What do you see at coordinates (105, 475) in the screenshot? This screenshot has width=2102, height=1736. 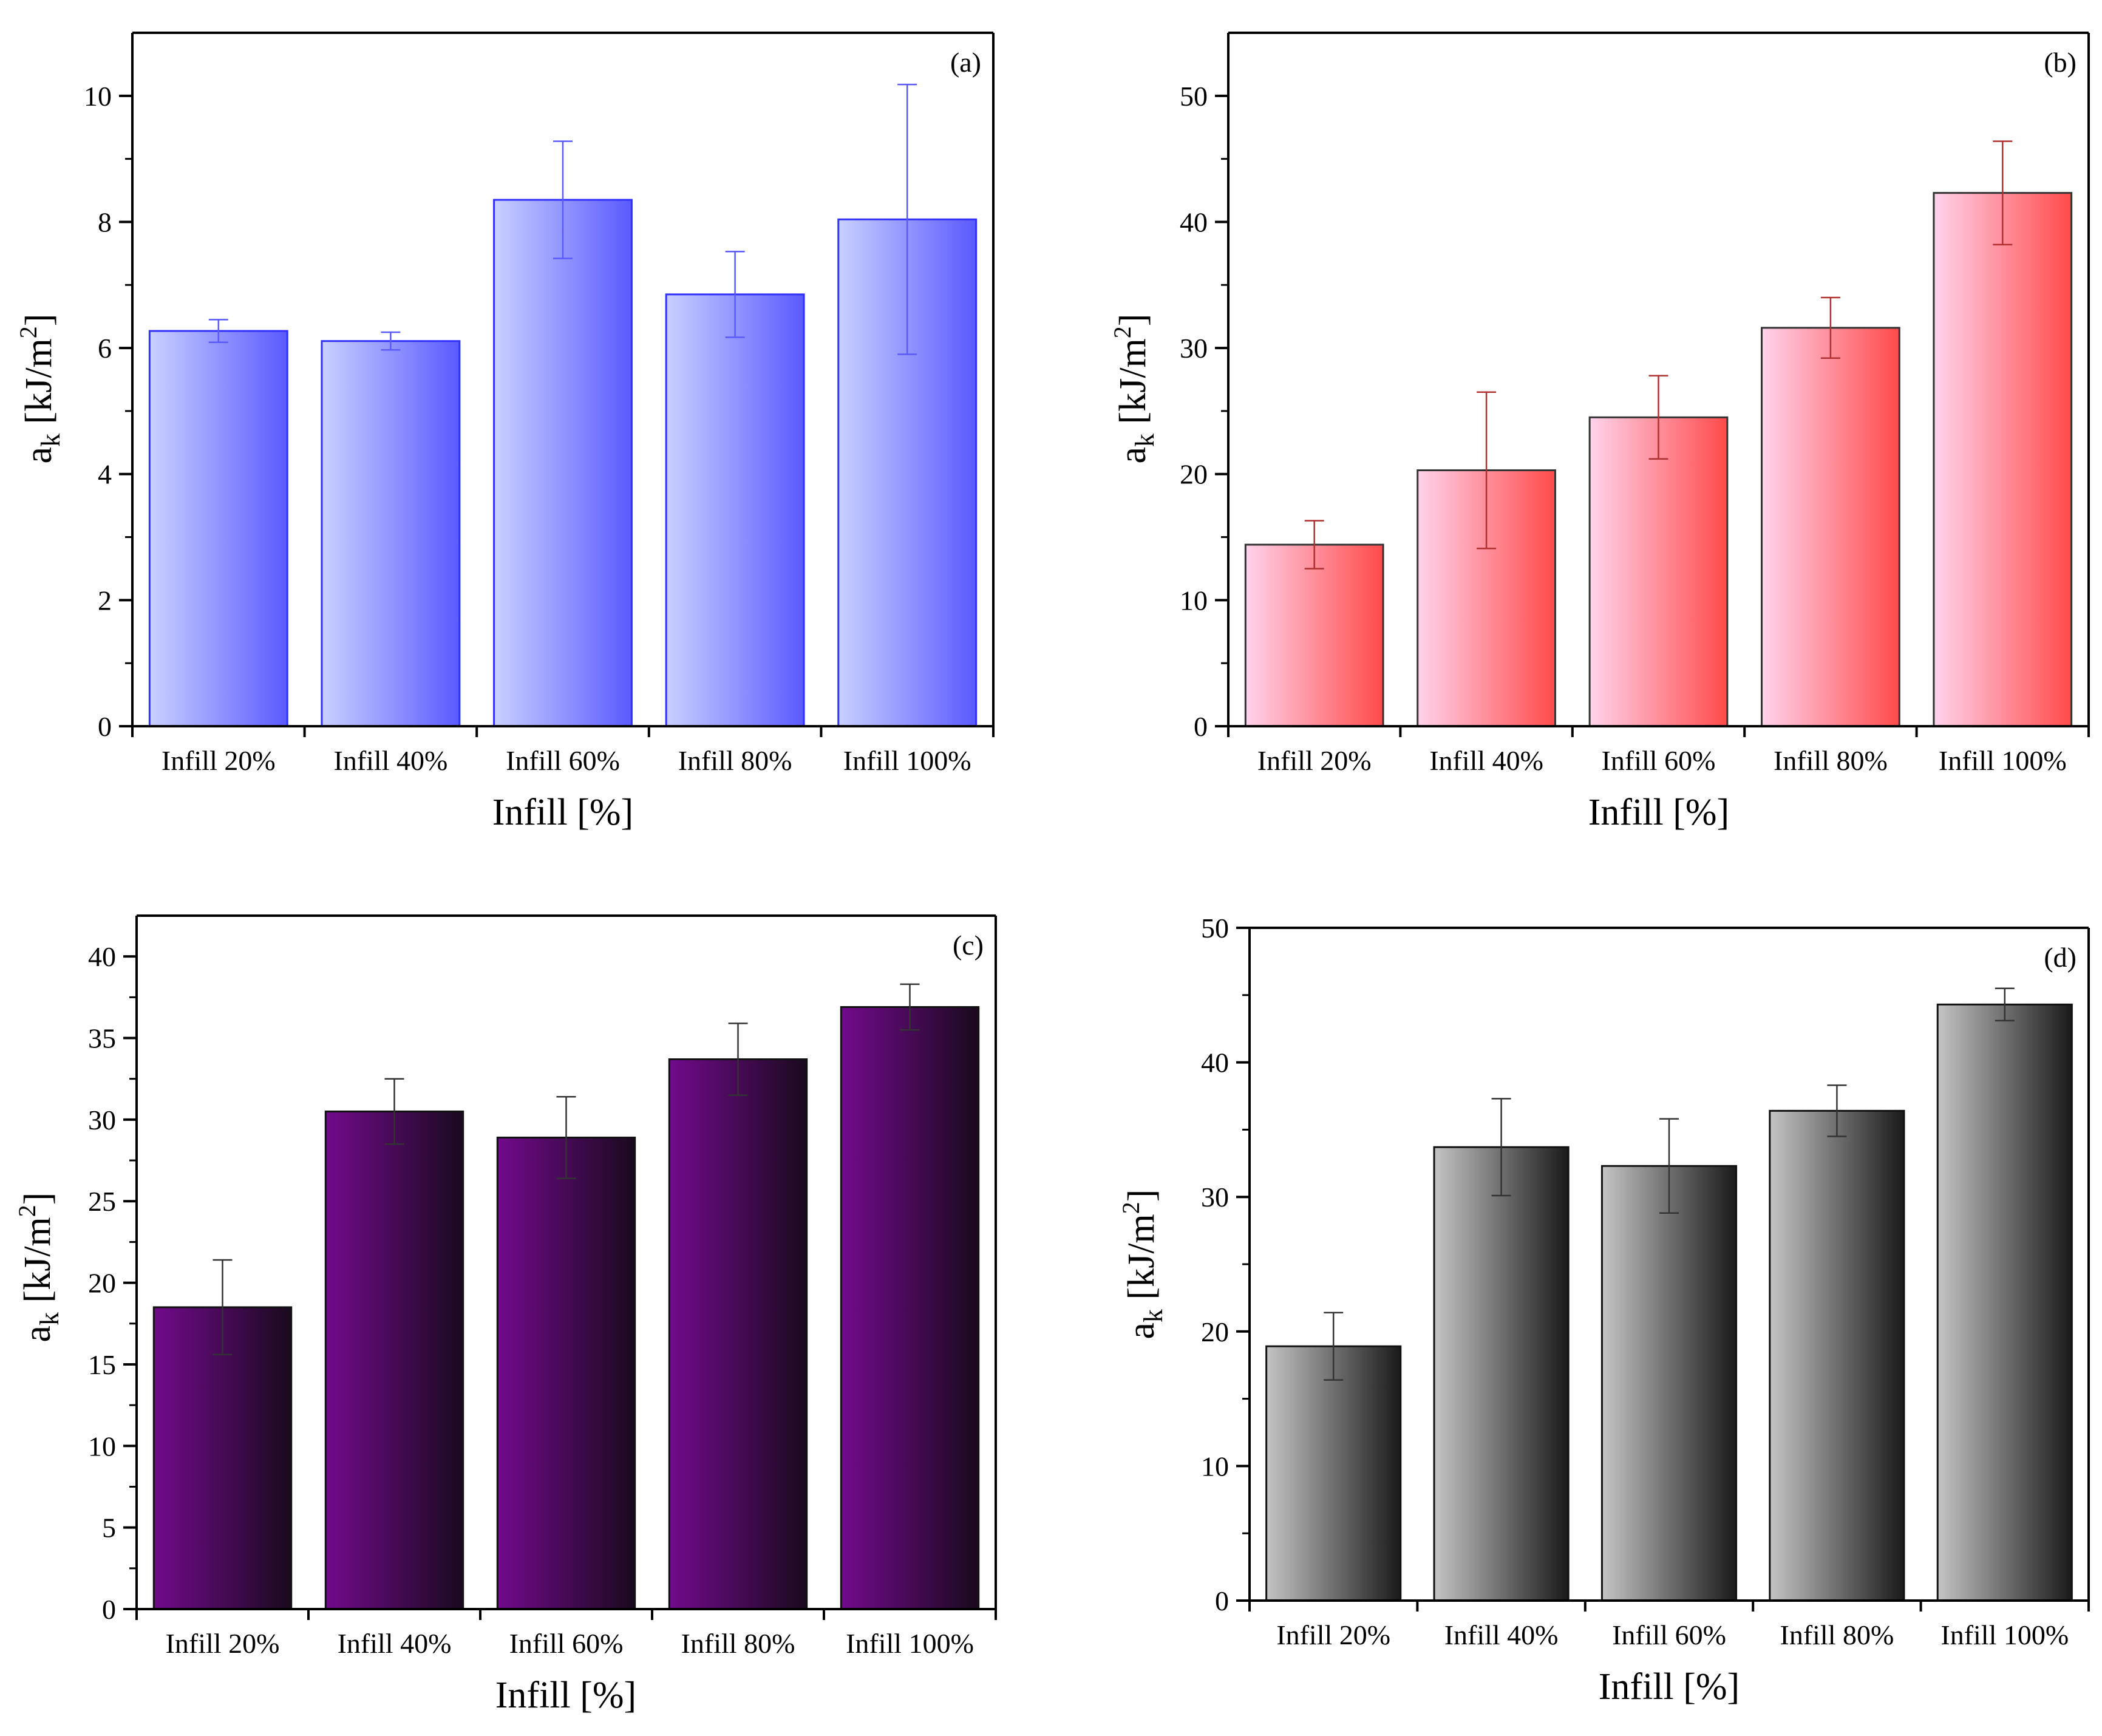 I see `y-tick-label: 4` at bounding box center [105, 475].